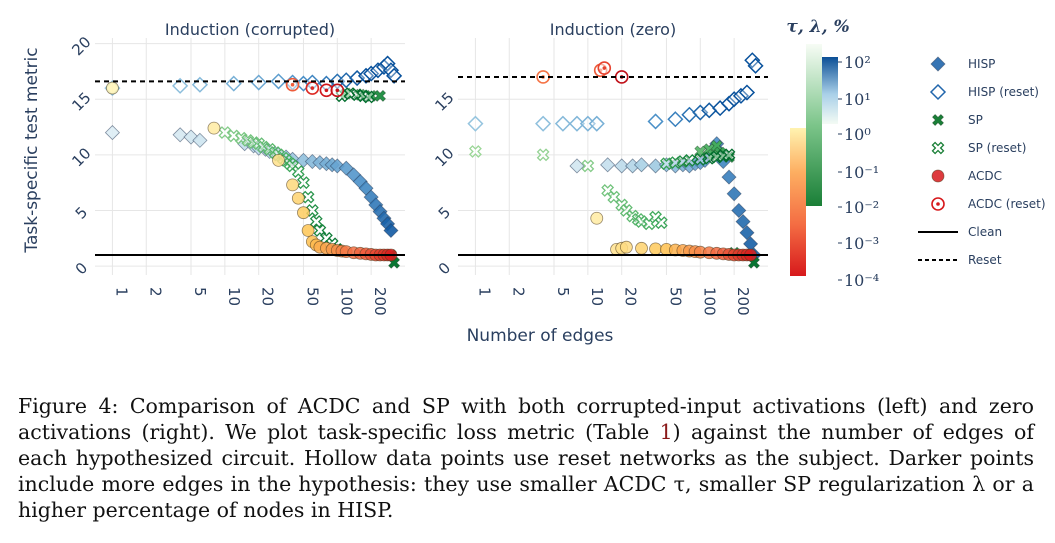 The width and height of the screenshot is (1055, 543). What do you see at coordinates (798, 202) in the screenshot?
I see `colorbar-acdc-strip` at bounding box center [798, 202].